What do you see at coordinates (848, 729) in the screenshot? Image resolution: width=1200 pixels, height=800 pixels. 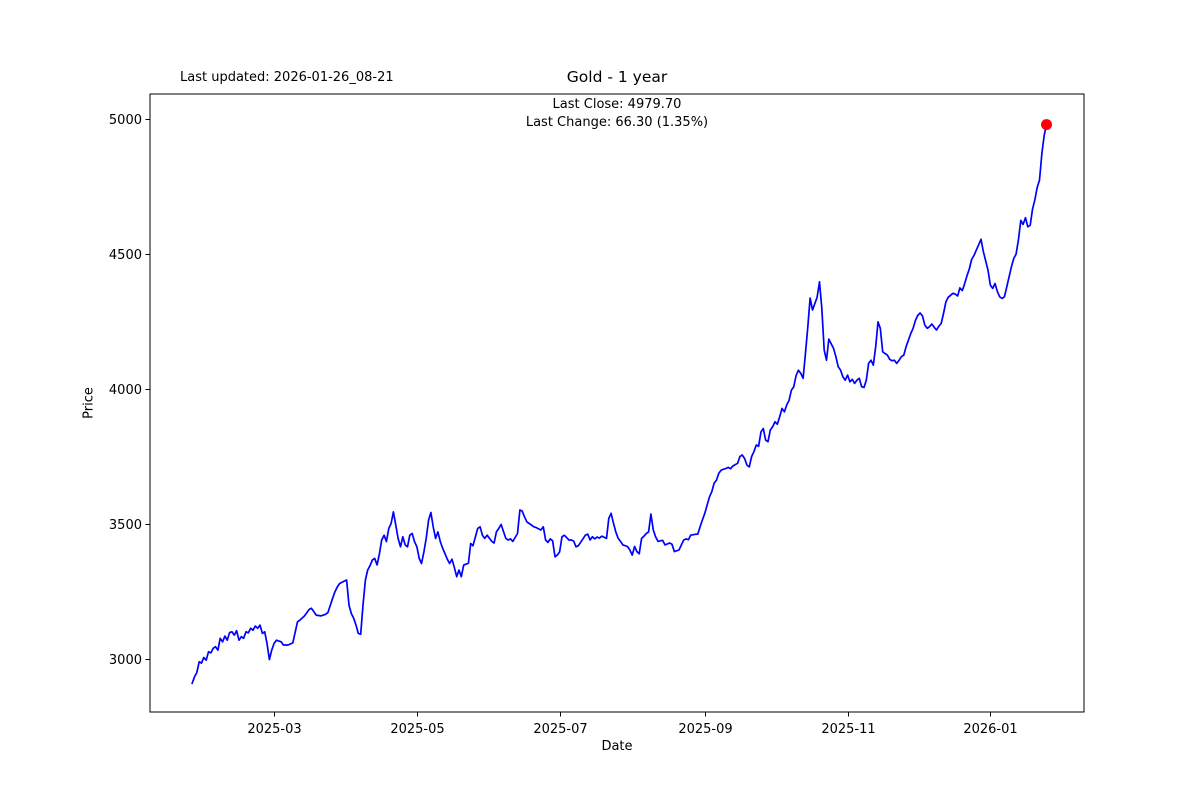 I see `x-tick-label: 2025-11` at bounding box center [848, 729].